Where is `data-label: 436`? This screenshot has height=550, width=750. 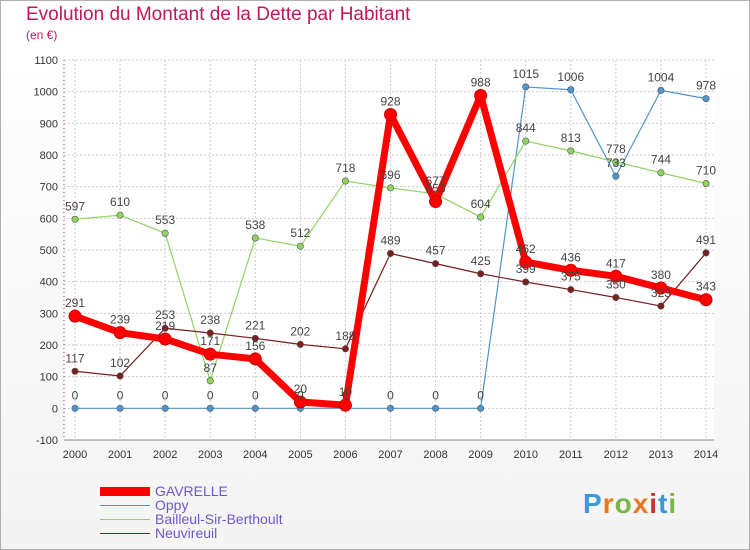
data-label: 436 is located at coordinates (571, 257).